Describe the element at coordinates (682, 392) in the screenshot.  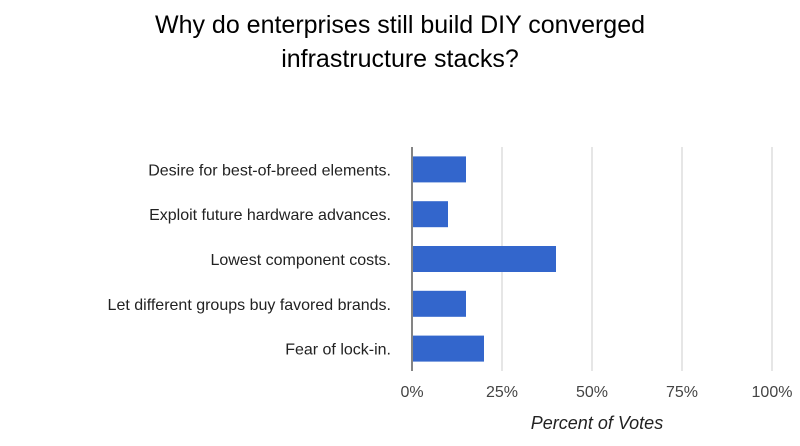
I see `x-tick-label: 75%` at that location.